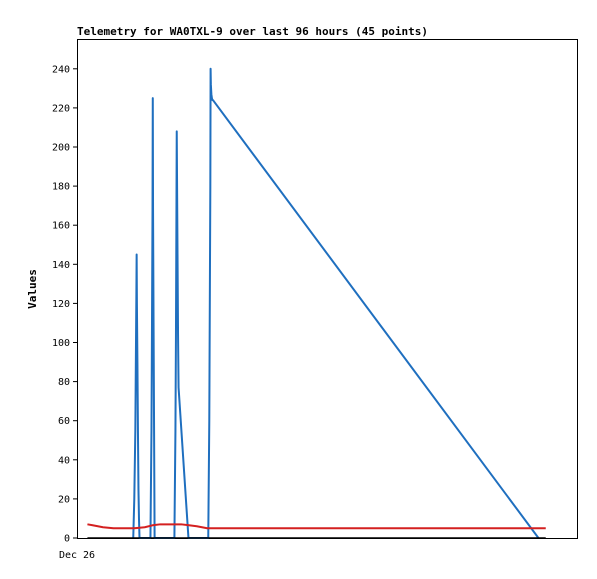 This screenshot has height=579, width=597. I want to click on y-tick-label: 140, so click(61, 265).